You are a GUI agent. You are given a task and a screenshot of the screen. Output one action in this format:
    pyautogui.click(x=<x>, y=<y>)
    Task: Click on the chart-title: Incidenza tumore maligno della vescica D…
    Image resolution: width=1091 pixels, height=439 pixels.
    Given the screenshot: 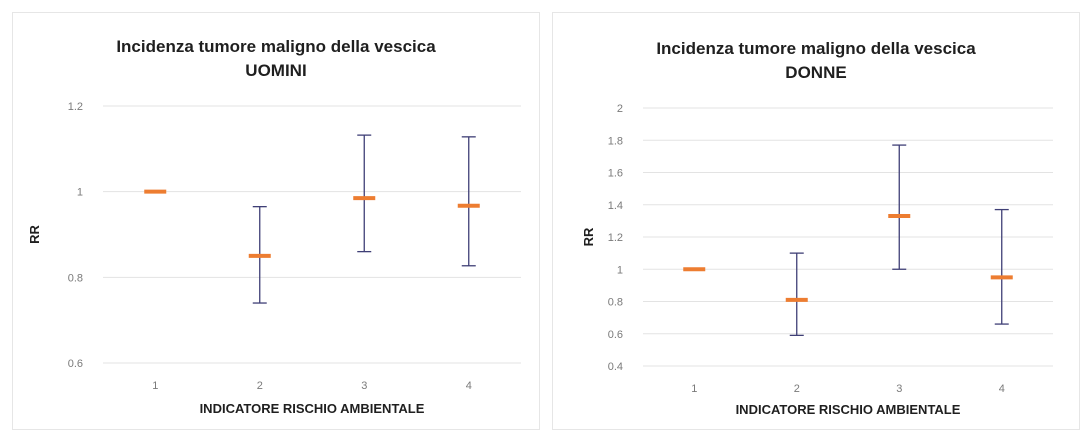 What is the action you would take?
    pyautogui.click(x=816, y=61)
    